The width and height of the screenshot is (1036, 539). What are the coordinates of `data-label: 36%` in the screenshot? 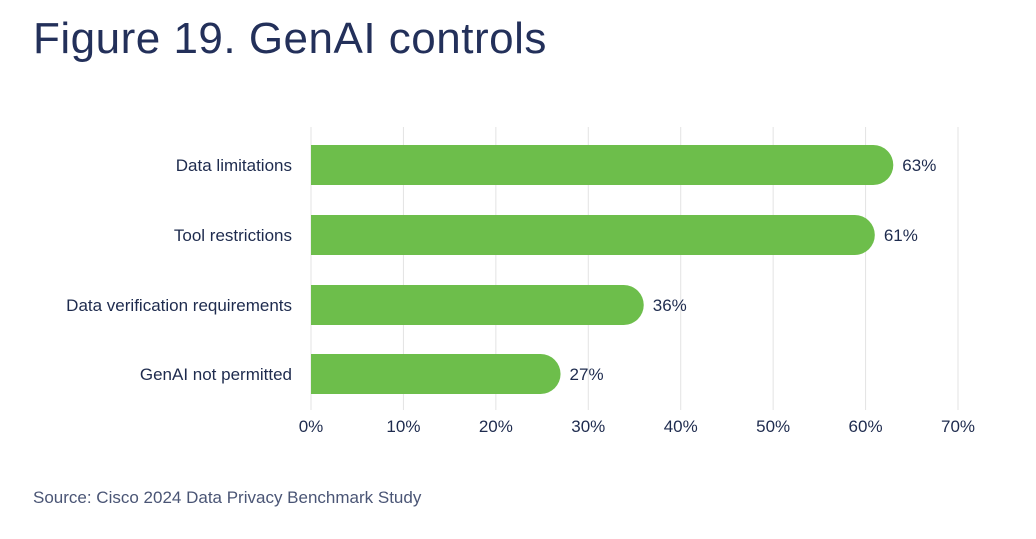 It's located at (670, 305).